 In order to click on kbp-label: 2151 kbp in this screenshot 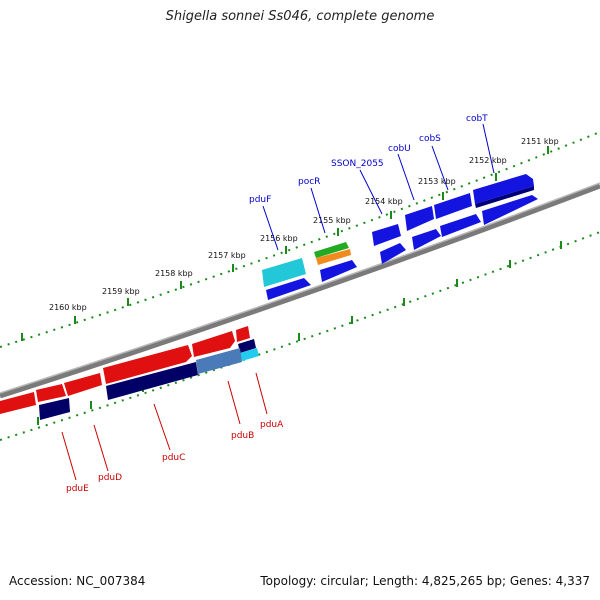, I will do `click(540, 141)`.